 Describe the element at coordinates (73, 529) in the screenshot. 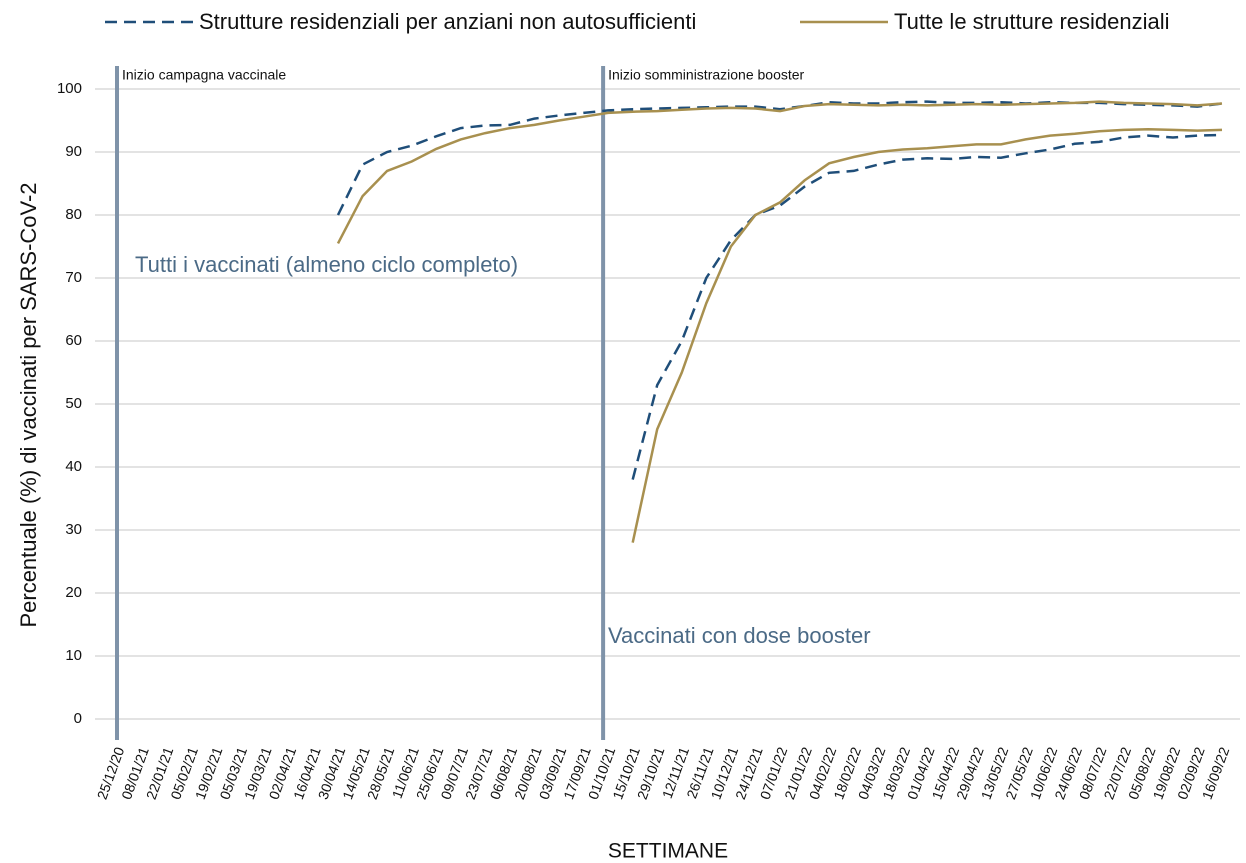

I see `y-tick-label: 30` at that location.